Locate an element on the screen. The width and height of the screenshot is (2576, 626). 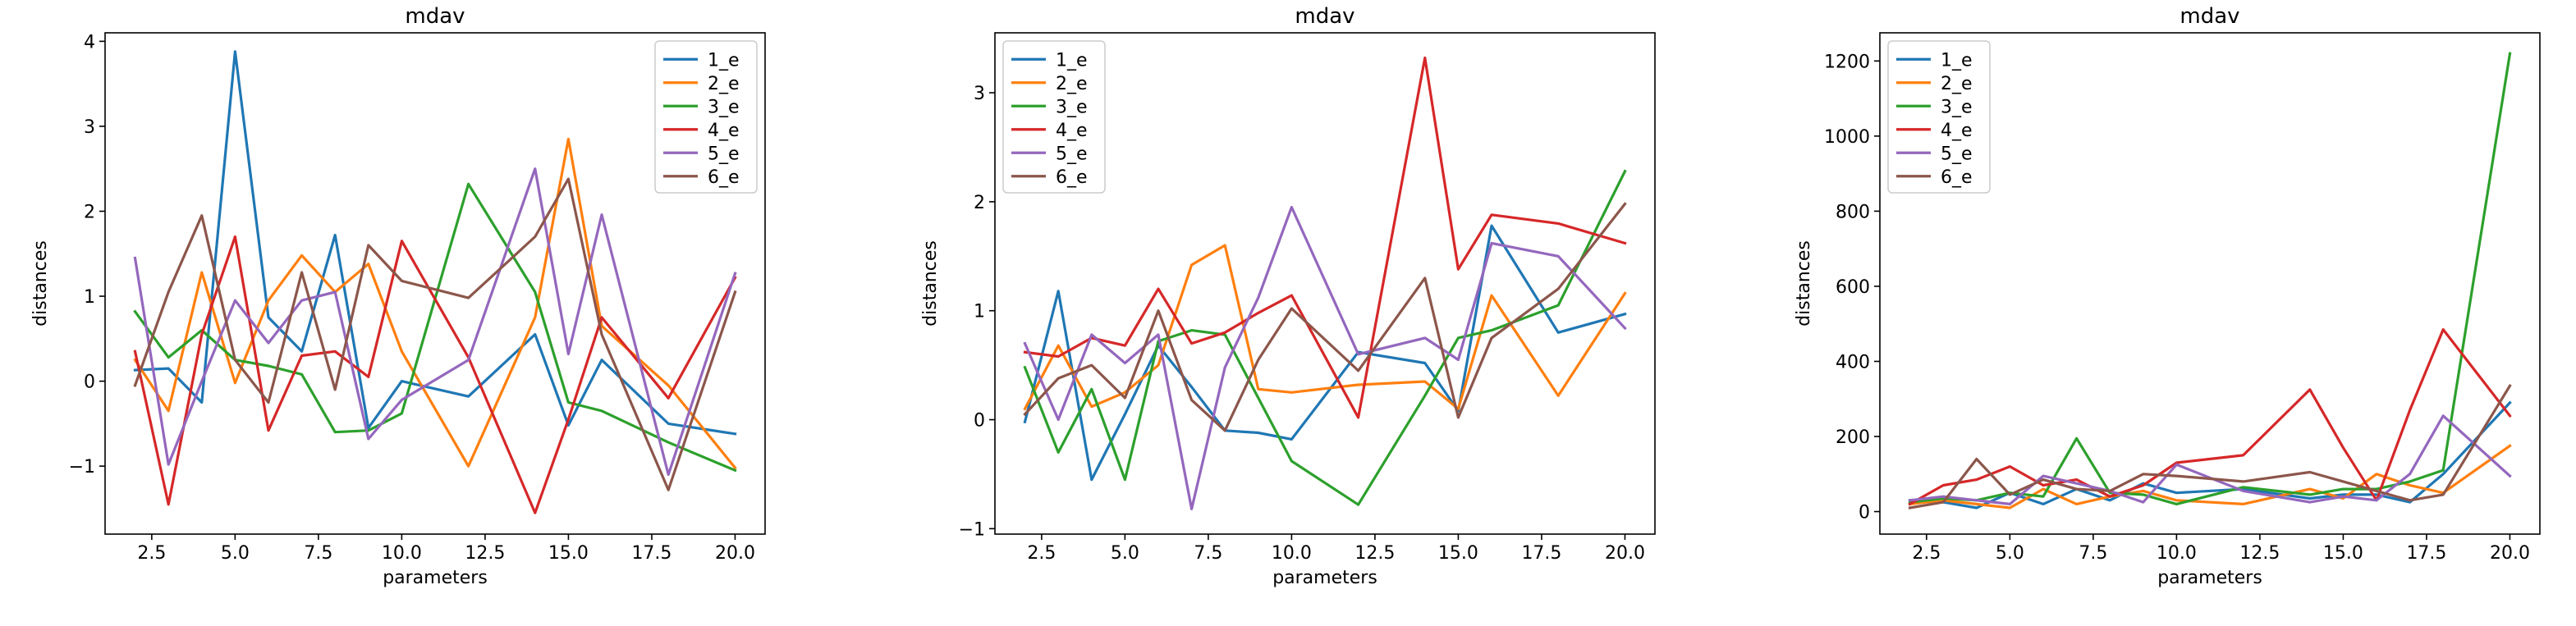
y-tick-label: 4 is located at coordinates (89, 42).